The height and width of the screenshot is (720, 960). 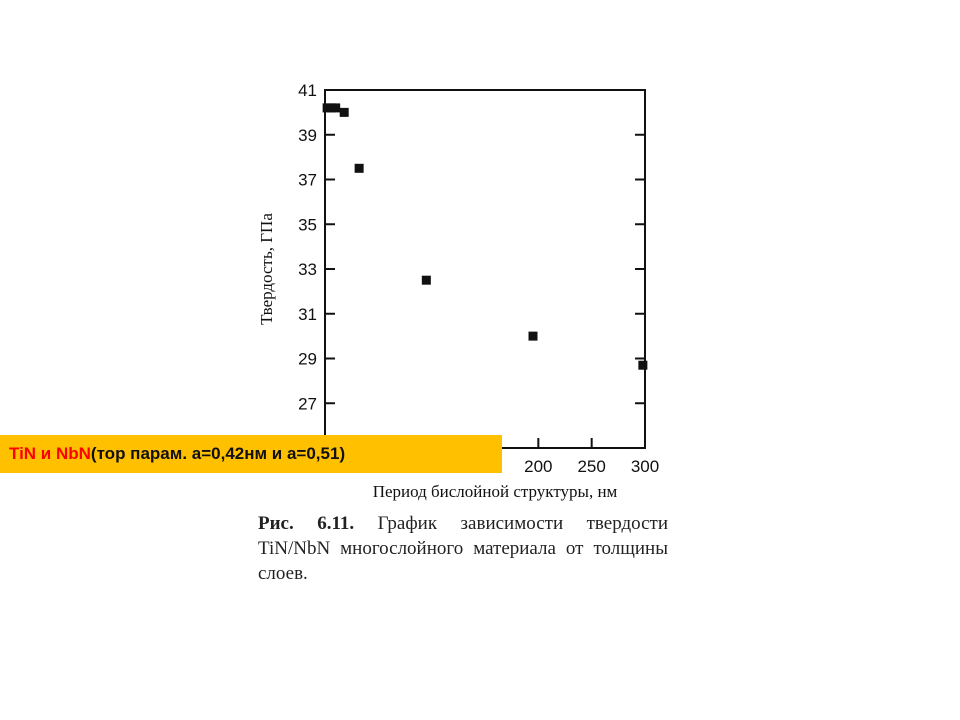 I want to click on y-tick-label: 41, so click(x=307, y=90).